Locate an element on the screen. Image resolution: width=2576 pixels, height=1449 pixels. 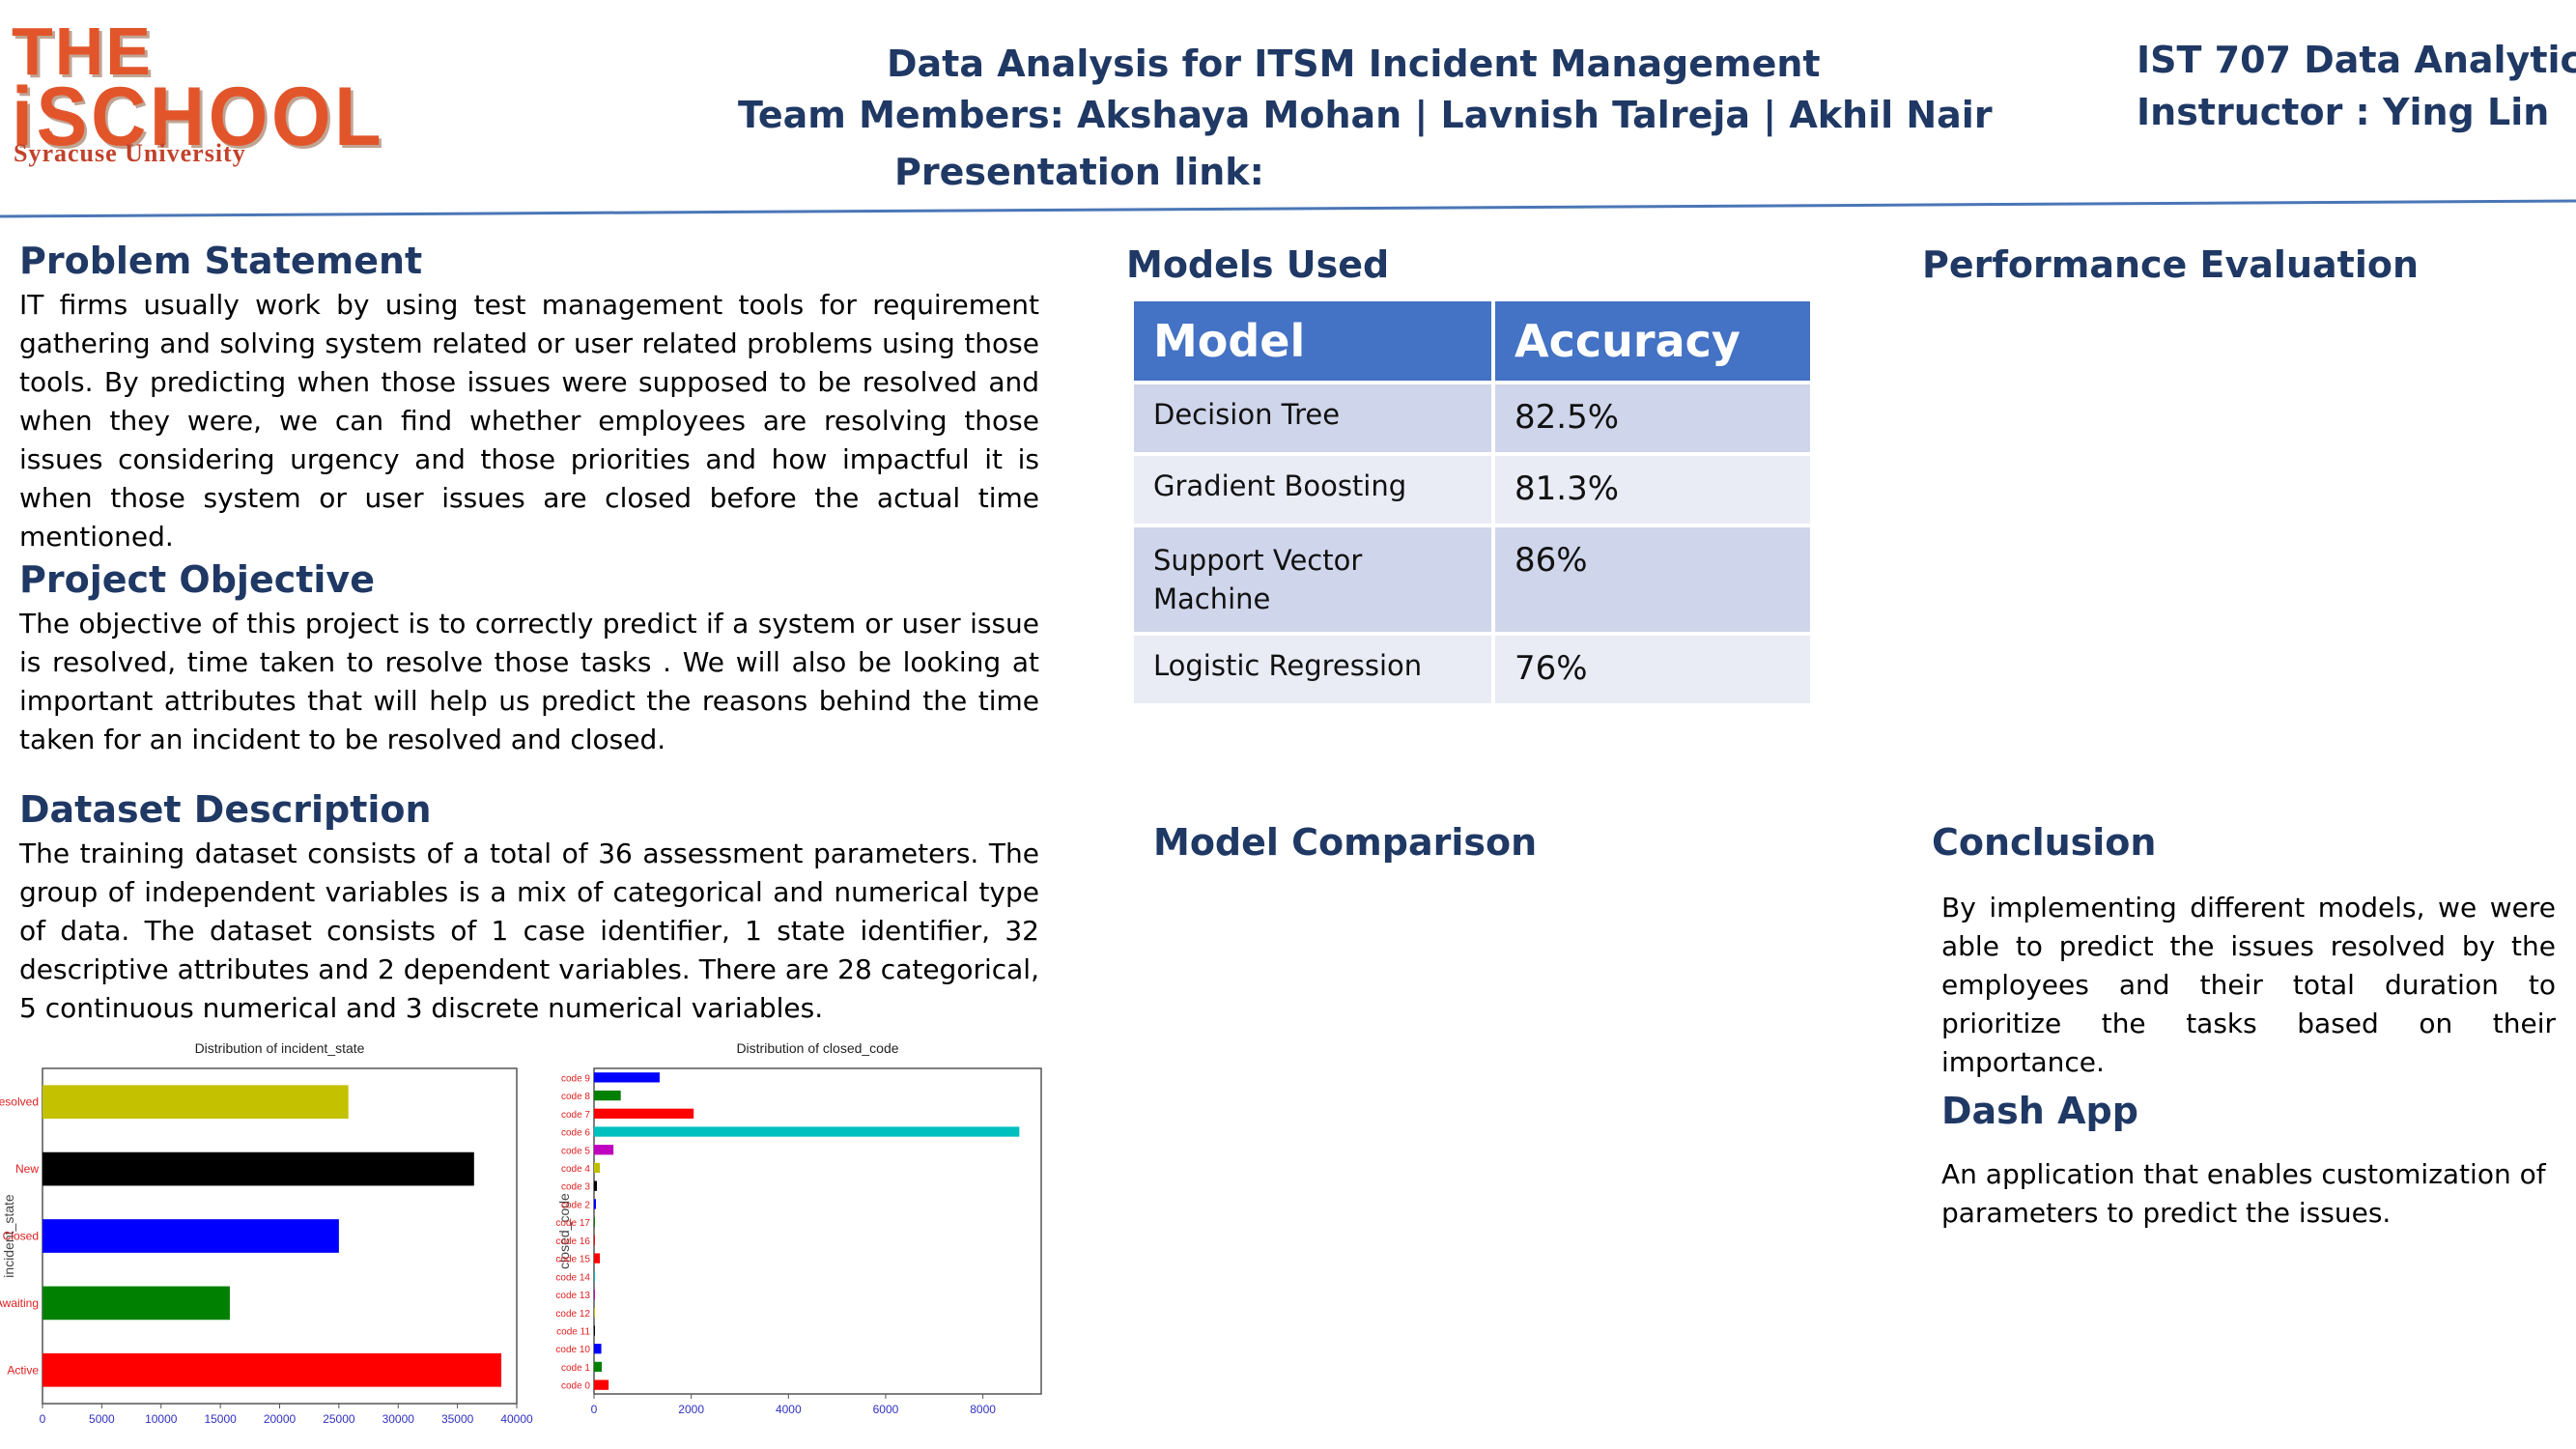
y-axis-label: closed_code is located at coordinates (564, 1231).